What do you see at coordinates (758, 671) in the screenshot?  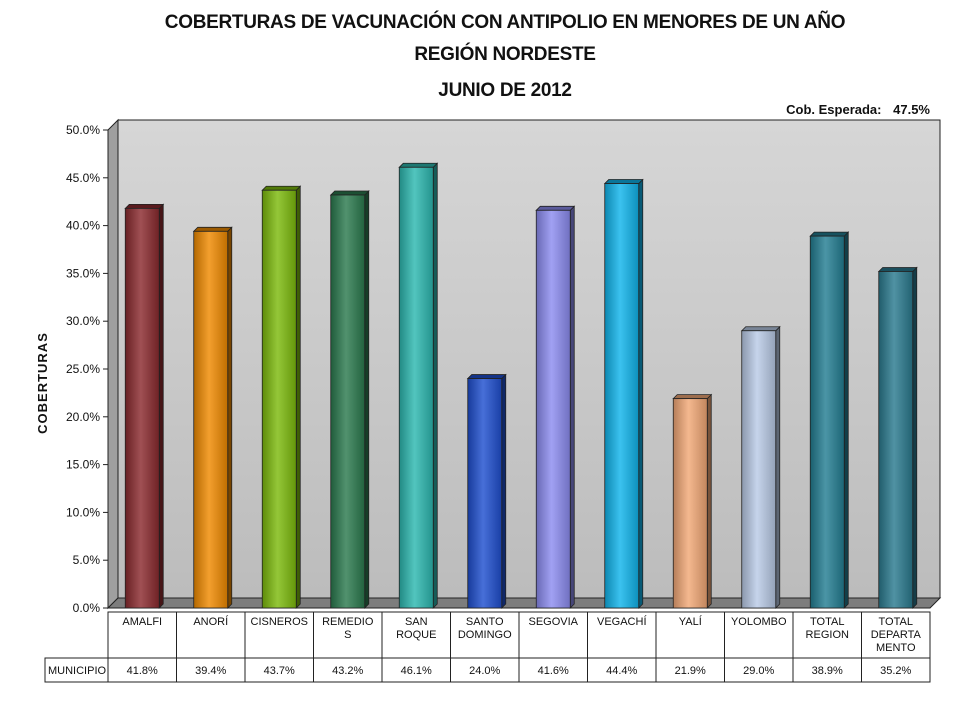 I see `value-label: 29.0%` at bounding box center [758, 671].